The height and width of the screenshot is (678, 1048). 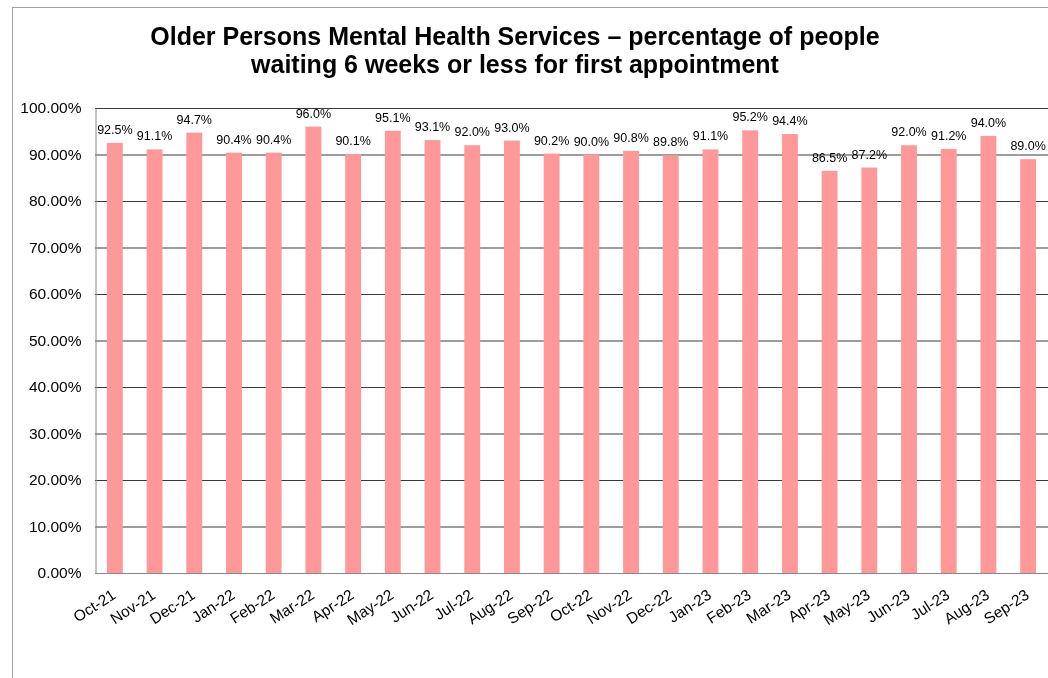 What do you see at coordinates (55, 480) in the screenshot?
I see `y-tick-label: 20.00%` at bounding box center [55, 480].